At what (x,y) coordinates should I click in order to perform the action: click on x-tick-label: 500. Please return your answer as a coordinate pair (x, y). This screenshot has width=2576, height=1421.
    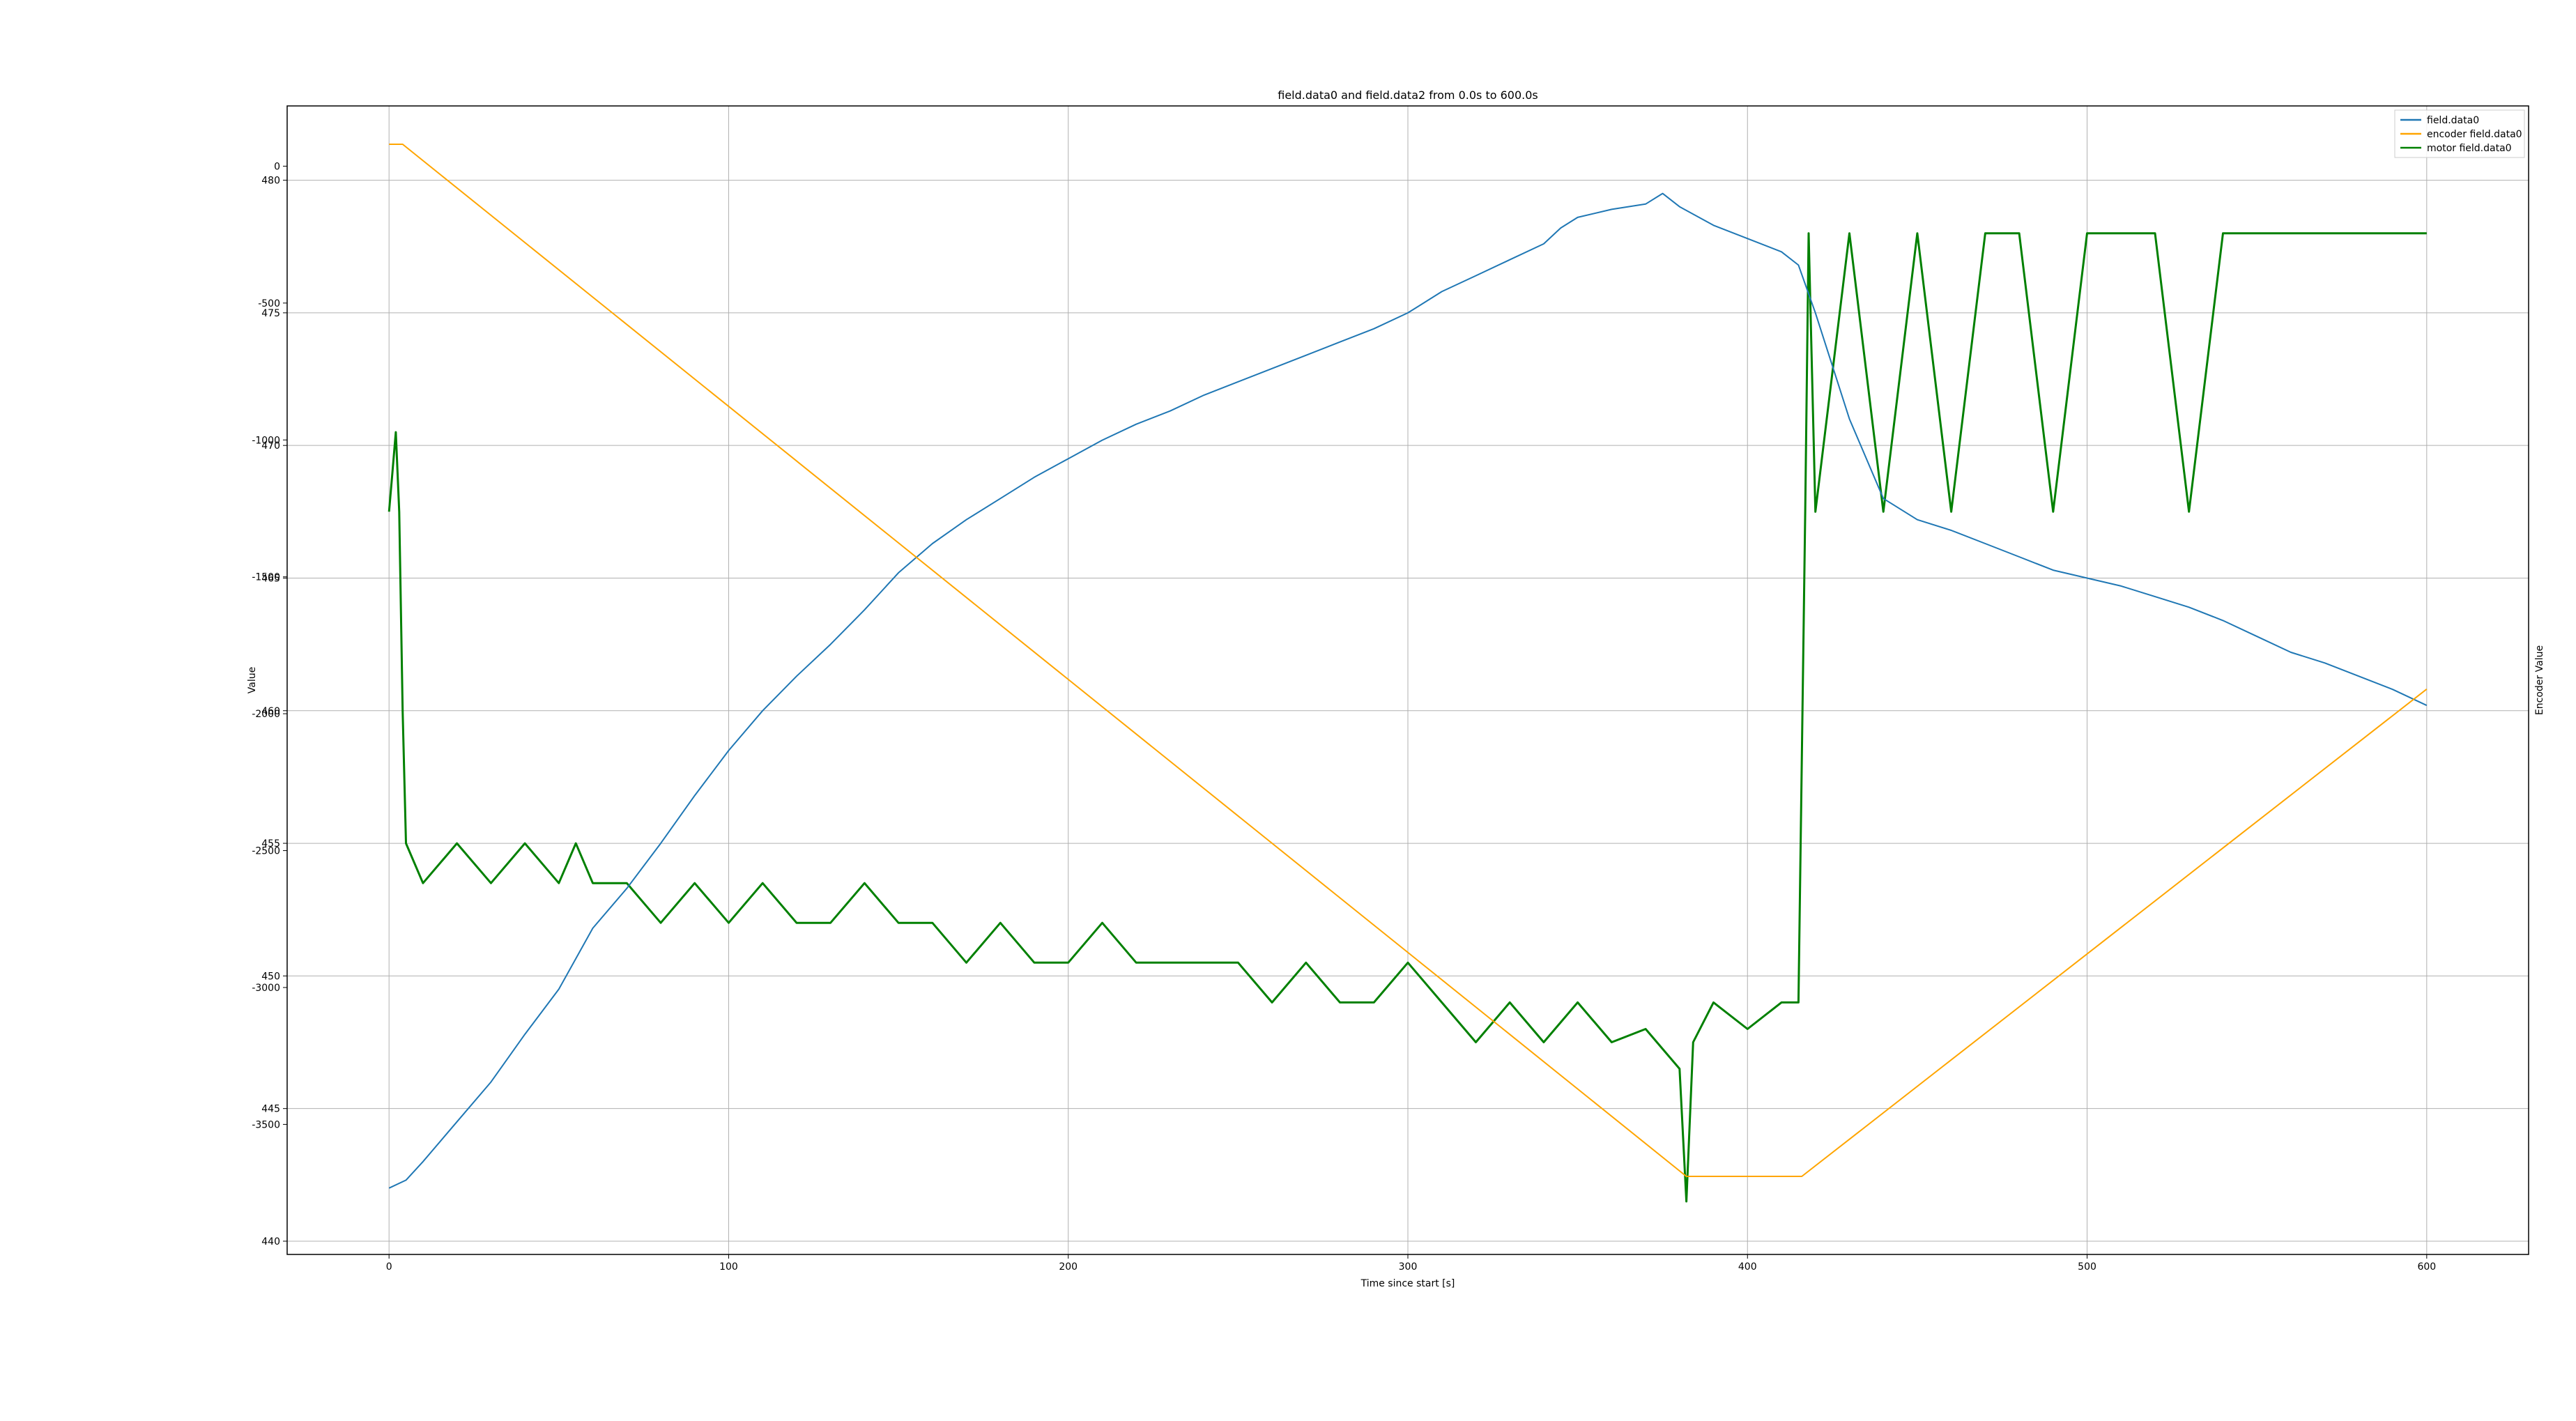
    Looking at the image, I should click on (2087, 1267).